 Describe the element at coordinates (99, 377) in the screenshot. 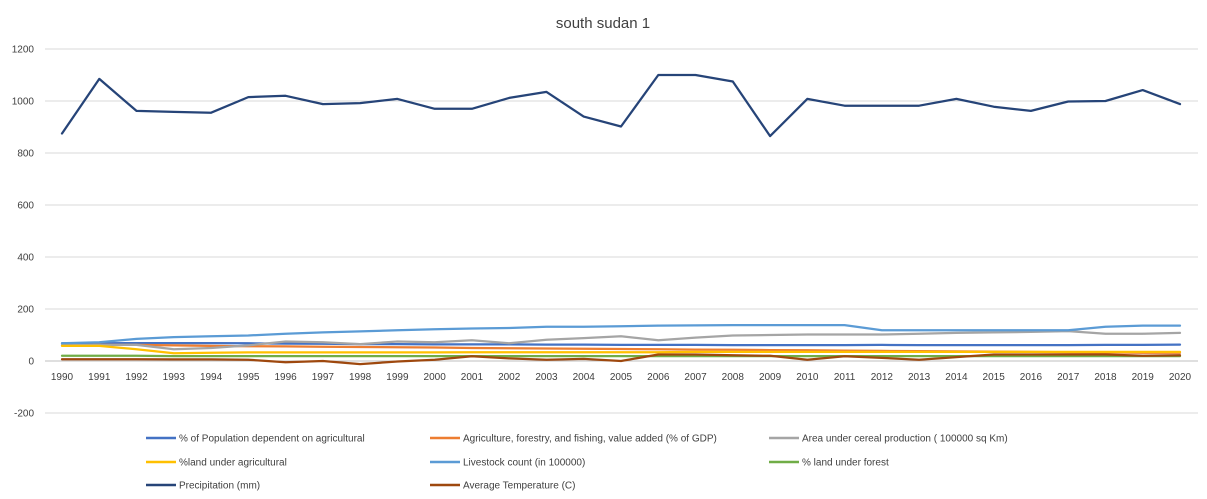

I see `x-tick-label: 1991` at that location.